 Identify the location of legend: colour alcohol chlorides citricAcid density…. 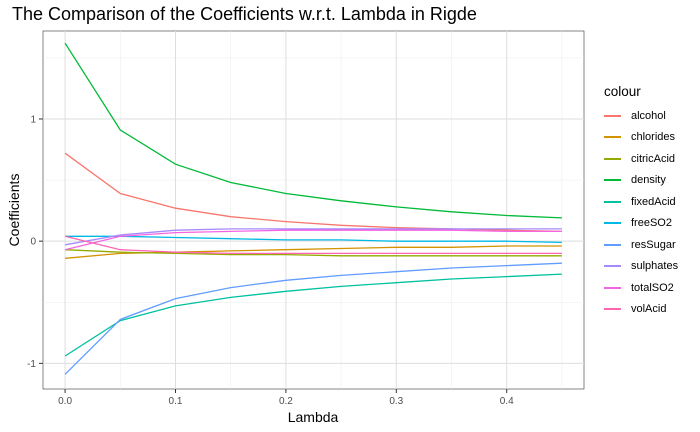
(641, 202).